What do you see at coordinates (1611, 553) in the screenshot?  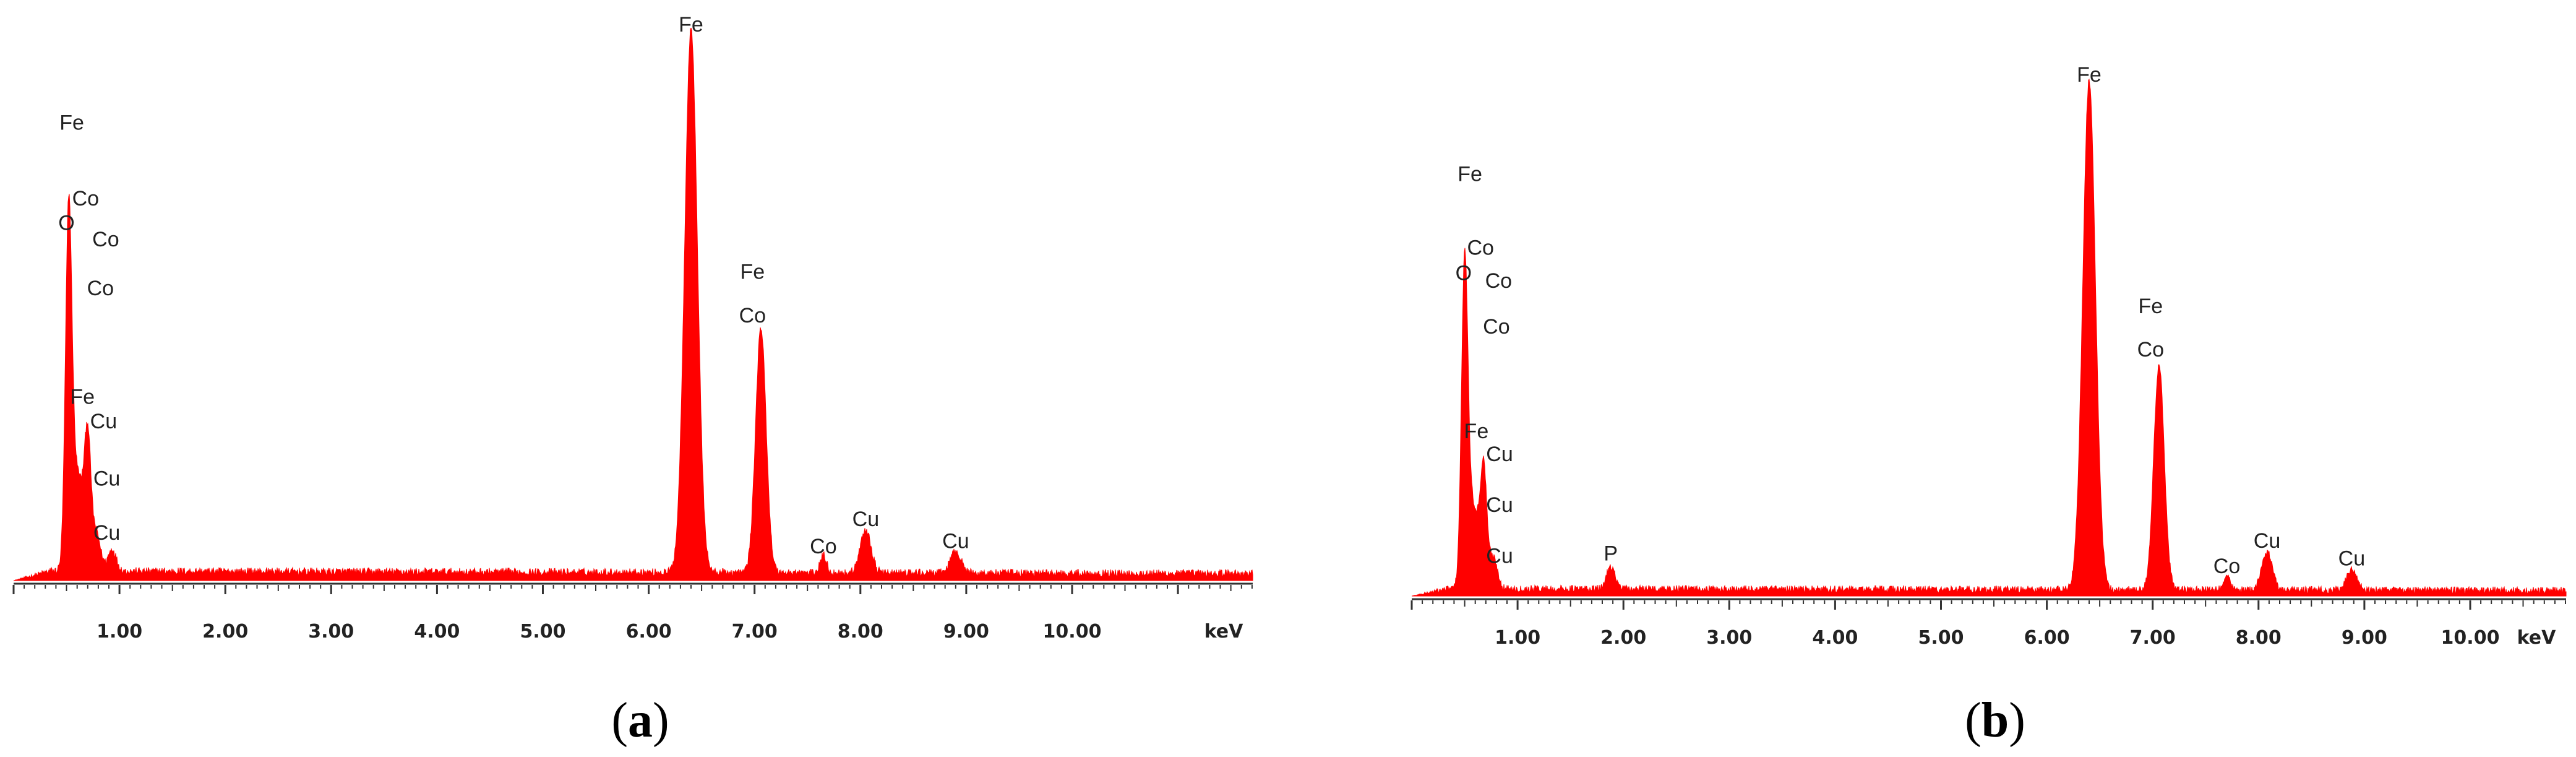 I see `peak-label: P` at bounding box center [1611, 553].